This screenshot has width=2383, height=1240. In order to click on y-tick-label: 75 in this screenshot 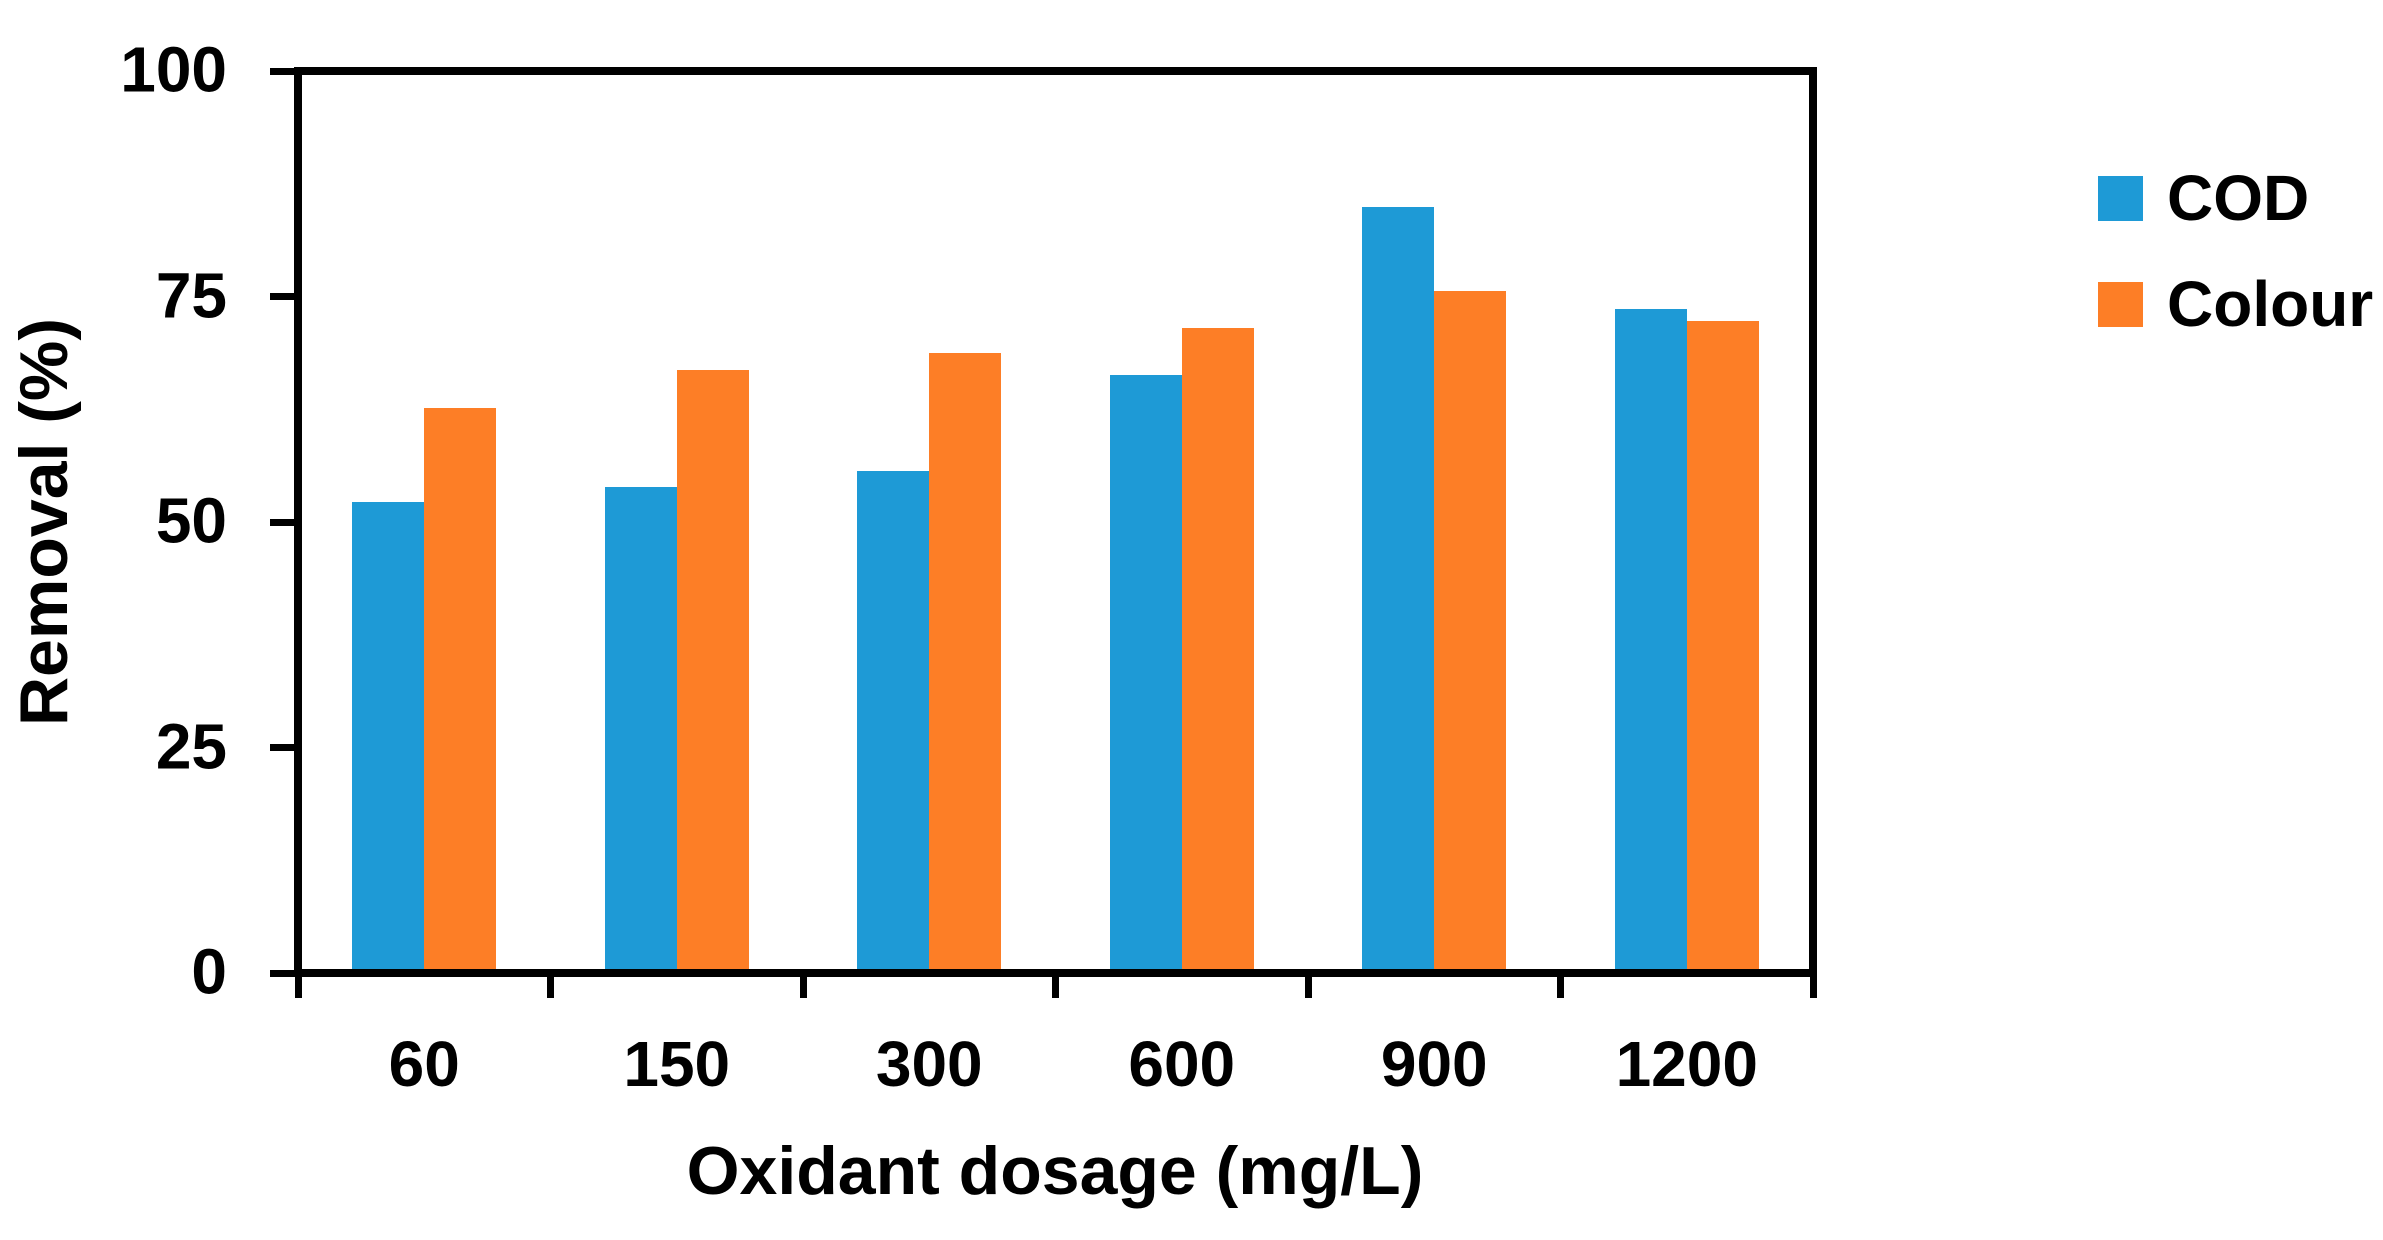, I will do `click(191, 295)`.